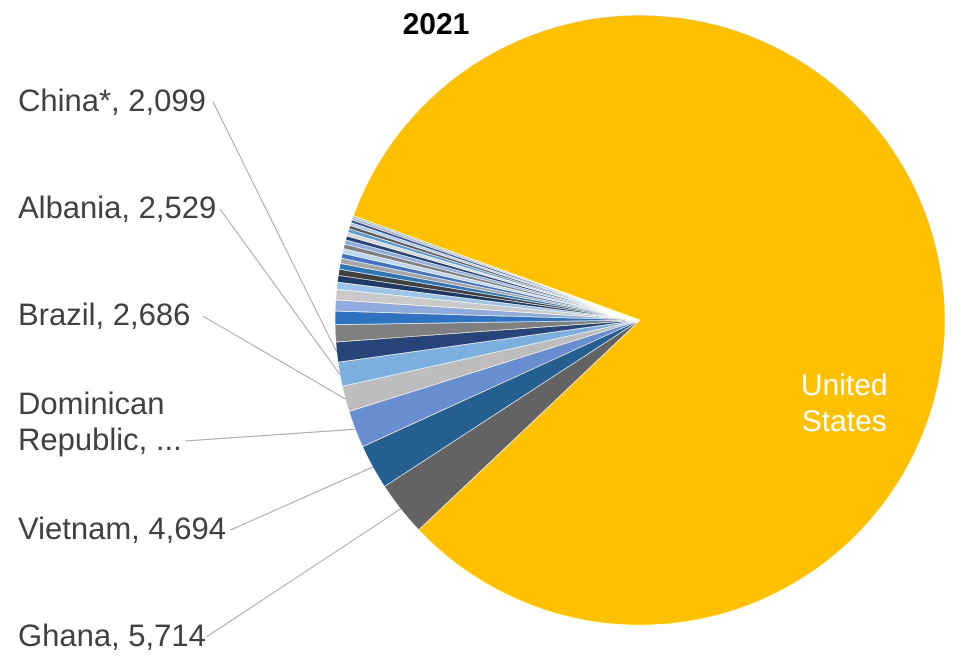 The height and width of the screenshot is (666, 959). What do you see at coordinates (104, 314) in the screenshot?
I see `slice-label: Brazil, 2,686` at bounding box center [104, 314].